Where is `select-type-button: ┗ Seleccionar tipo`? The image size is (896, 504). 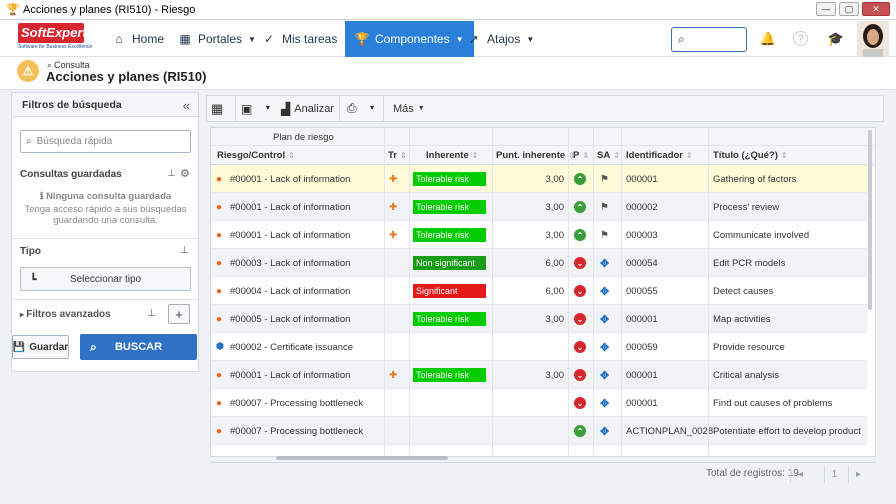 select-type-button: ┗ Seleccionar tipo is located at coordinates (105, 279).